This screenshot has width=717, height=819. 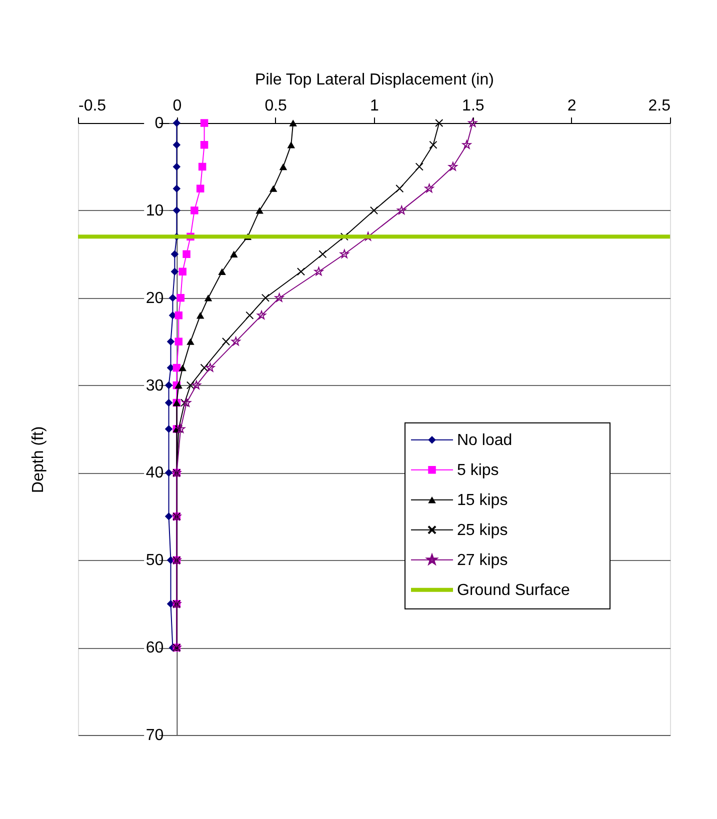 I want to click on x-tick-label: 1, so click(x=375, y=106).